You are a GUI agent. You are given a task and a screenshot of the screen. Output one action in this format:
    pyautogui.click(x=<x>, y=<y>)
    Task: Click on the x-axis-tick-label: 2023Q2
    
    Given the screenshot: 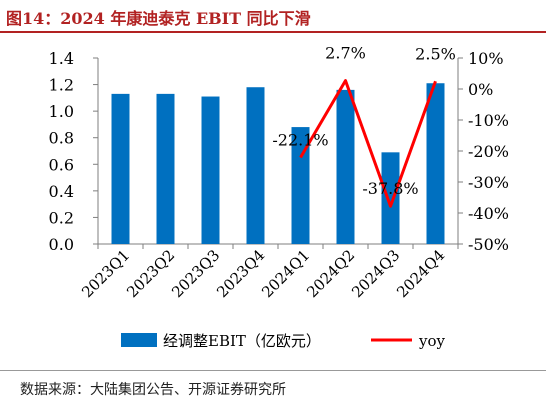 What is the action you would take?
    pyautogui.click(x=150, y=273)
    